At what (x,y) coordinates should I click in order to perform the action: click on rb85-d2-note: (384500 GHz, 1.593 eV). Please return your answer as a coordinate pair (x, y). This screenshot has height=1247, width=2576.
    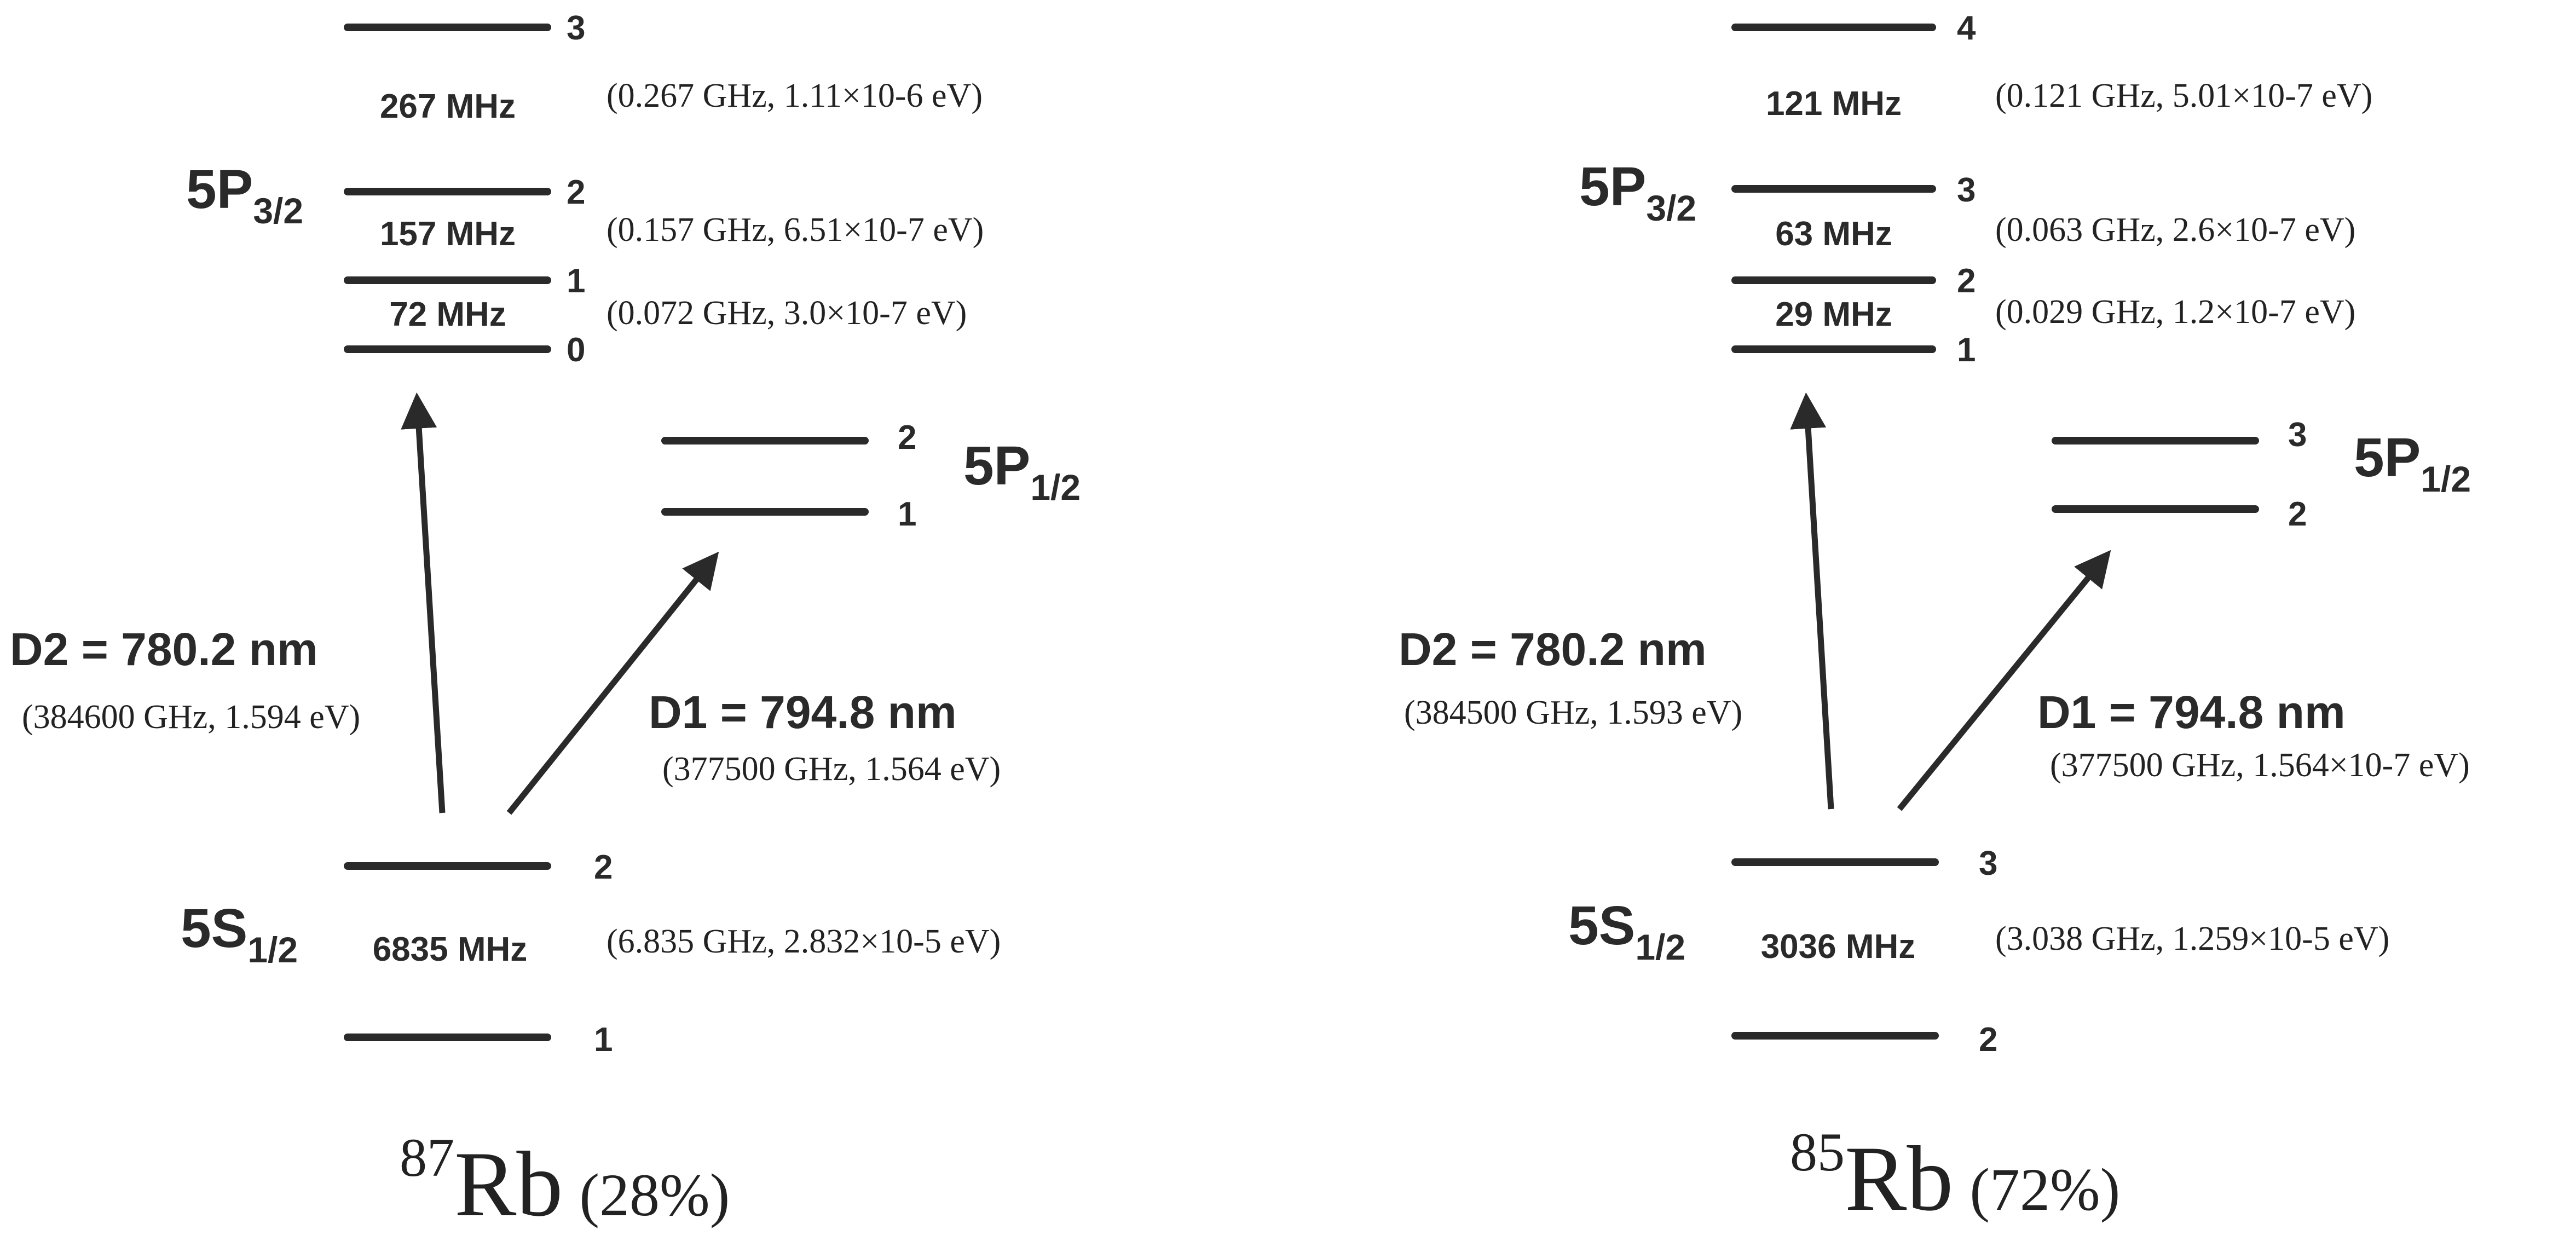
    Looking at the image, I should click on (1573, 713).